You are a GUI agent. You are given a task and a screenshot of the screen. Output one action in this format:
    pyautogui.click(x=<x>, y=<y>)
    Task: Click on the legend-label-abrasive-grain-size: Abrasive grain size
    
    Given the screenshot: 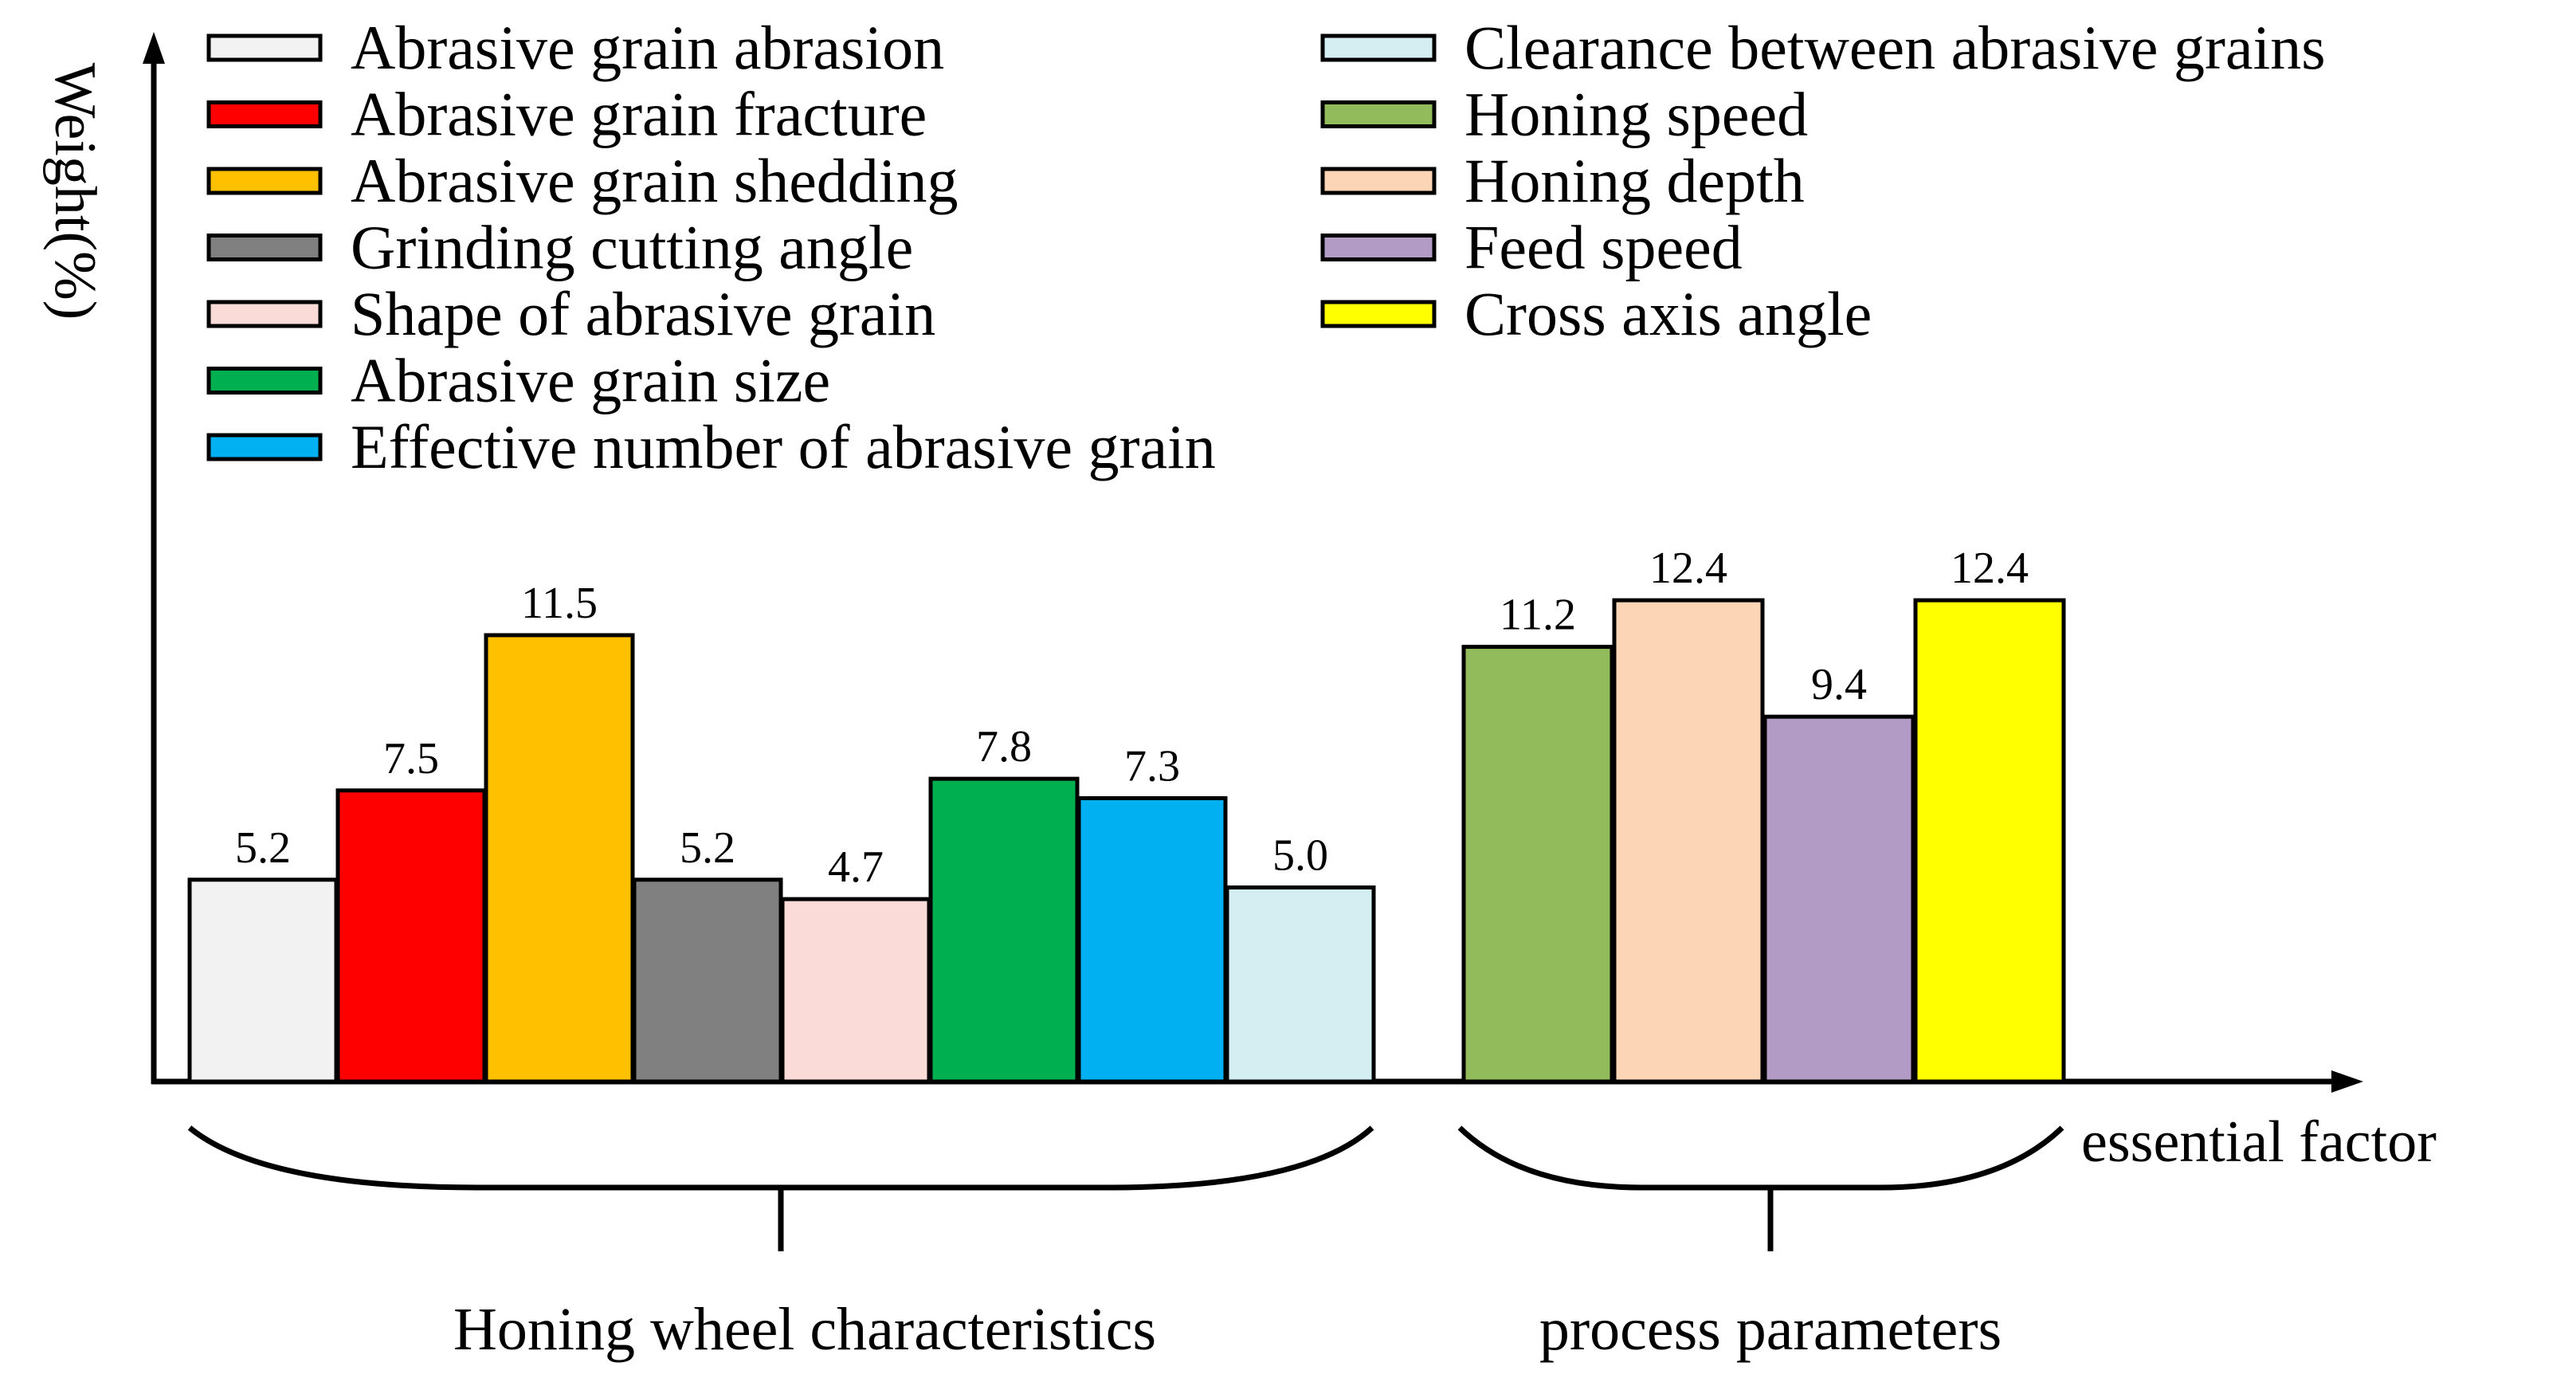 What is the action you would take?
    pyautogui.click(x=590, y=380)
    